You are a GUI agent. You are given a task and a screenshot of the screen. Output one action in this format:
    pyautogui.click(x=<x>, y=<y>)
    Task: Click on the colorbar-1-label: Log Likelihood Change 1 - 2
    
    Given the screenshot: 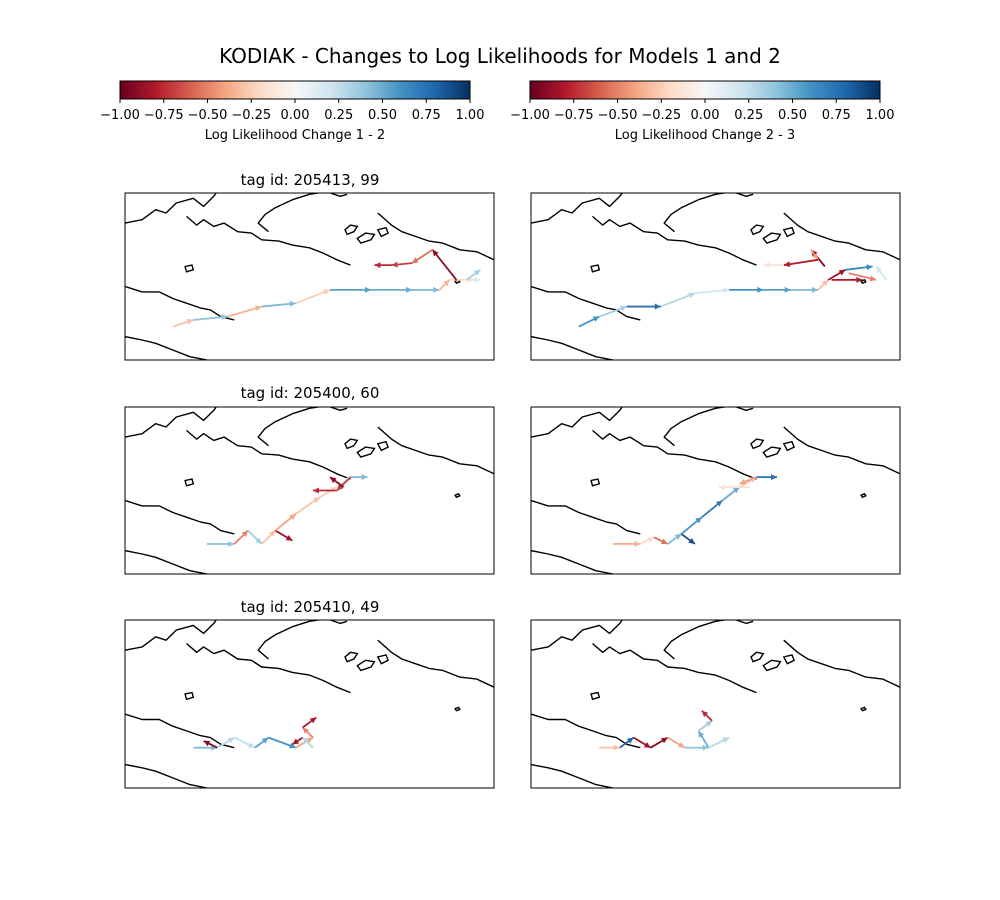 What is the action you would take?
    pyautogui.click(x=295, y=135)
    